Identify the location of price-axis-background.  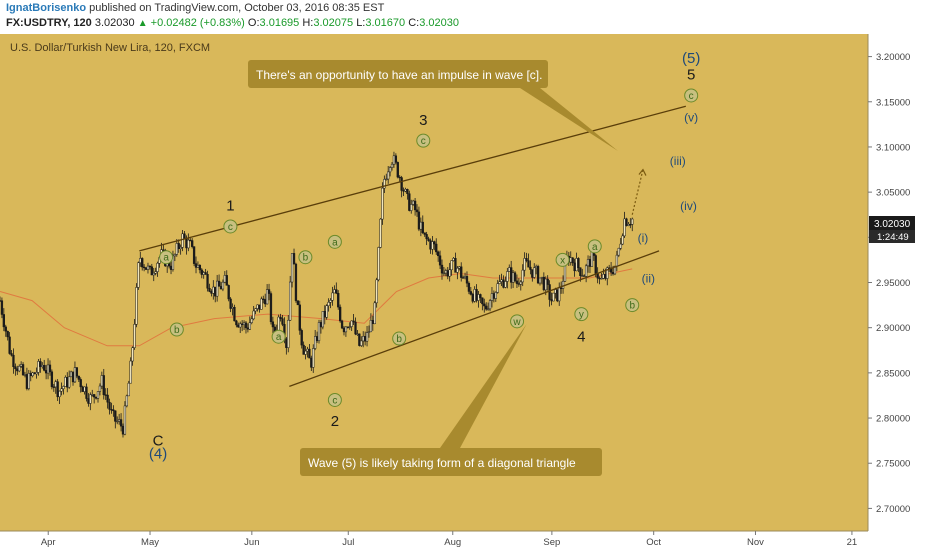
(900, 292).